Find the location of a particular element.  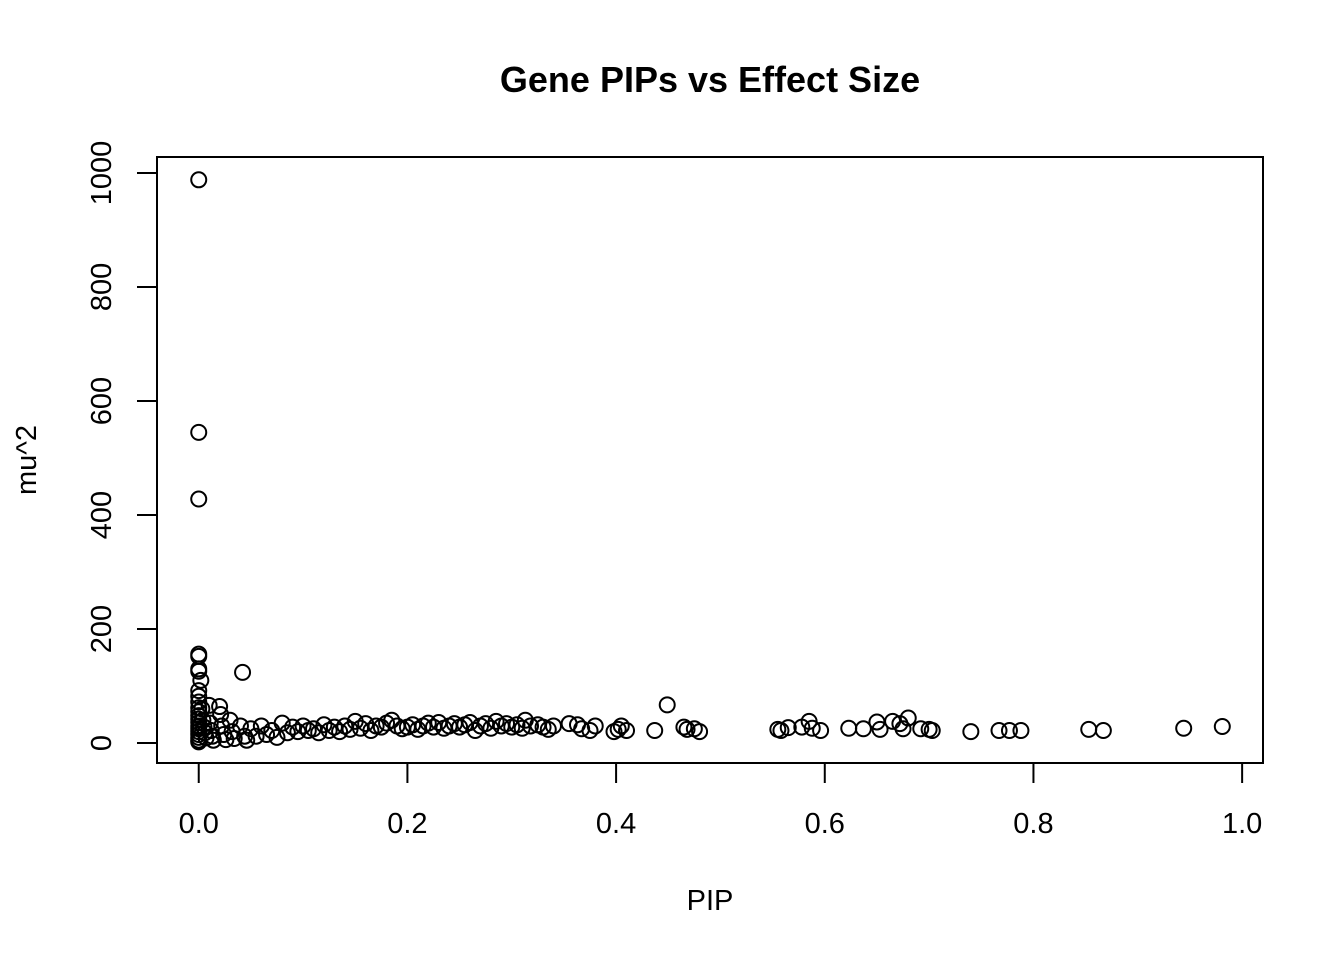

y-axis: 0 200 400 600 800 1000 is located at coordinates (122, 446).